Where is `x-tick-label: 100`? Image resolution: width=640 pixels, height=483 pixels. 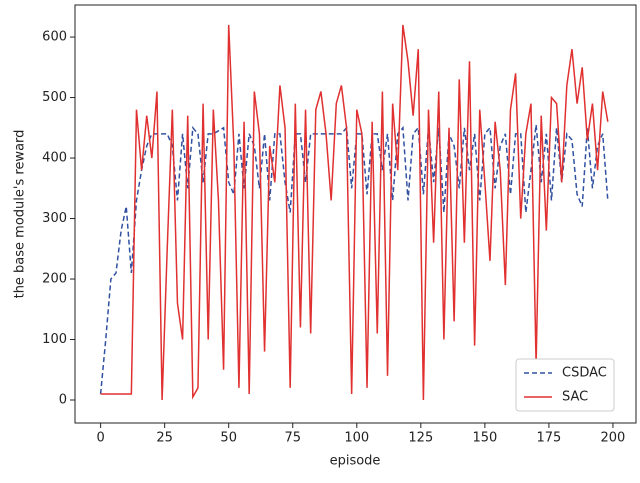
x-tick-label: 100 is located at coordinates (356, 438).